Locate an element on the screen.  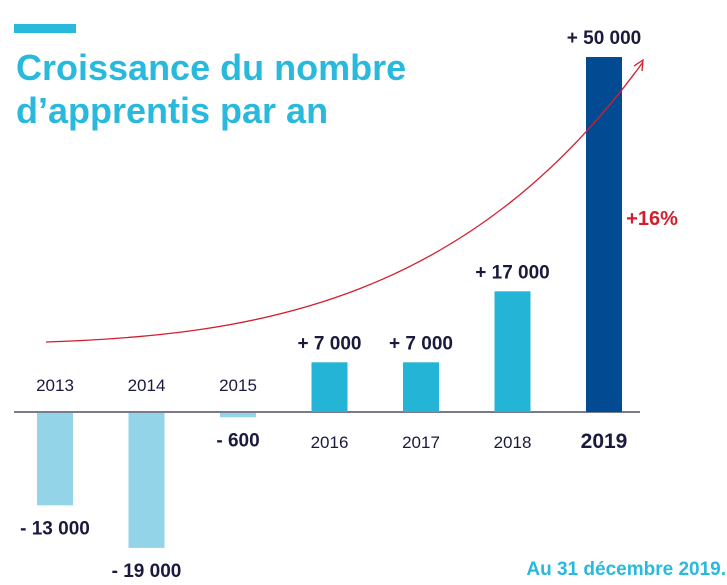
year-label-2014: 2014 is located at coordinates (147, 385).